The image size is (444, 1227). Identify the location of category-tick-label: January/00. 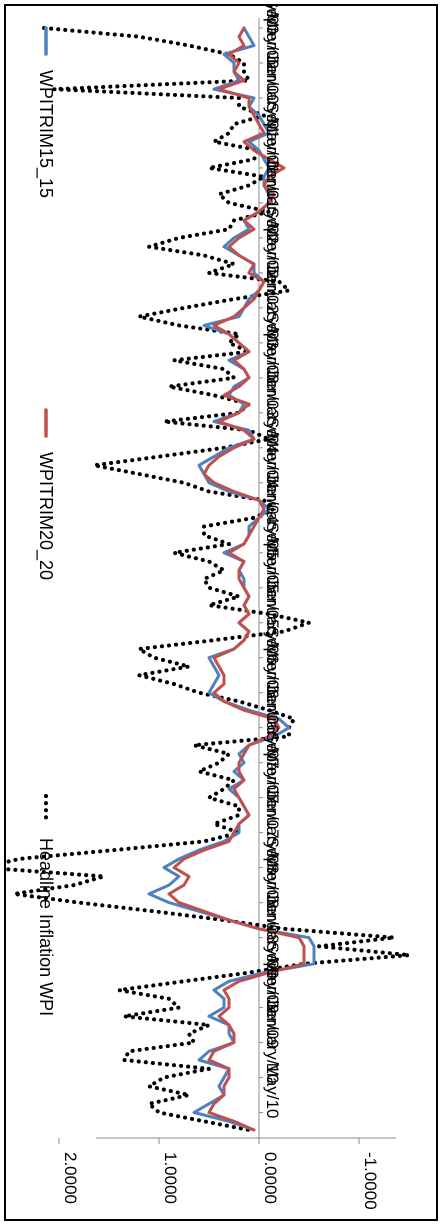
(272, 20).